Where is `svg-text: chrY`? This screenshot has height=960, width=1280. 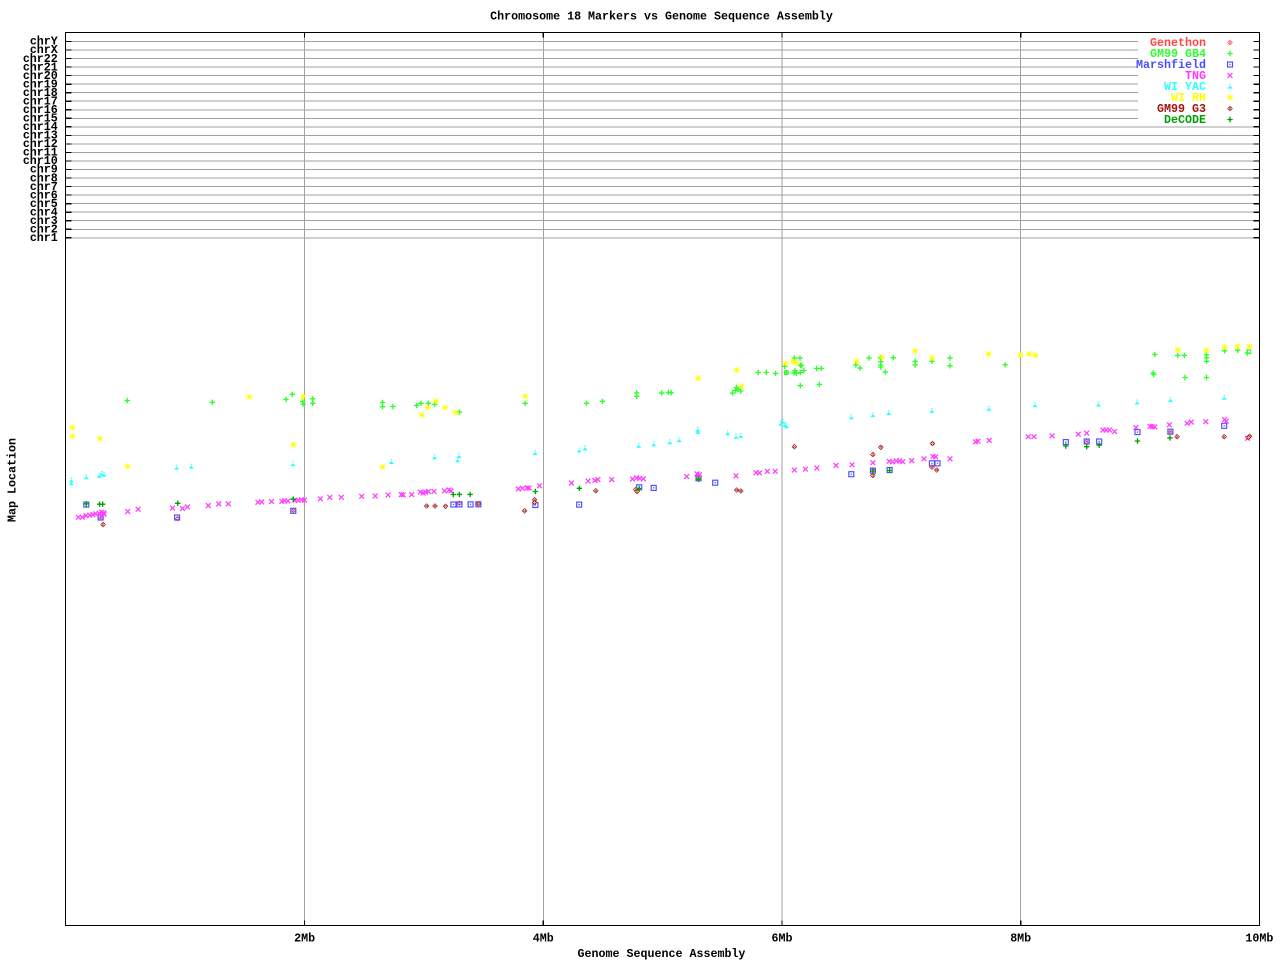 svg-text: chrY is located at coordinates (44, 42).